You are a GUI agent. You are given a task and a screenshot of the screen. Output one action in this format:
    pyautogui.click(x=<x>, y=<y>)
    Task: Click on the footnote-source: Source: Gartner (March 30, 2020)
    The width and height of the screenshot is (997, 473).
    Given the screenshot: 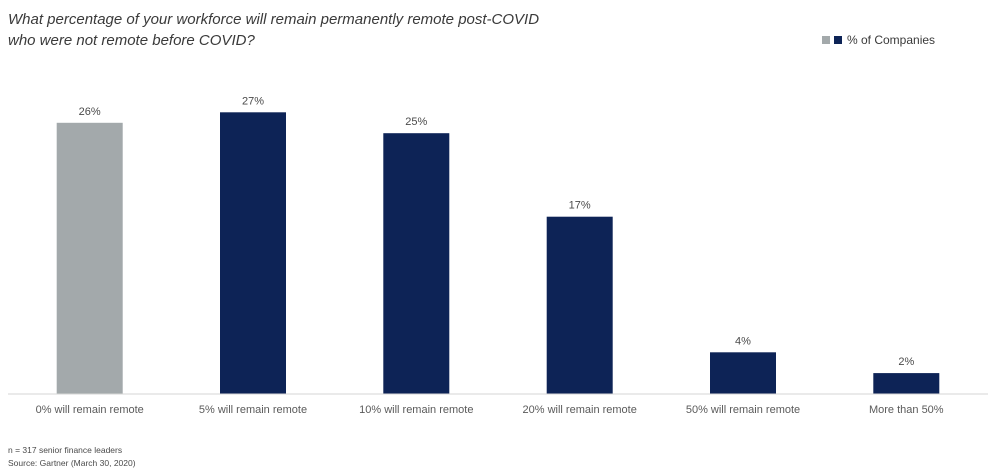 What is the action you would take?
    pyautogui.click(x=72, y=463)
    